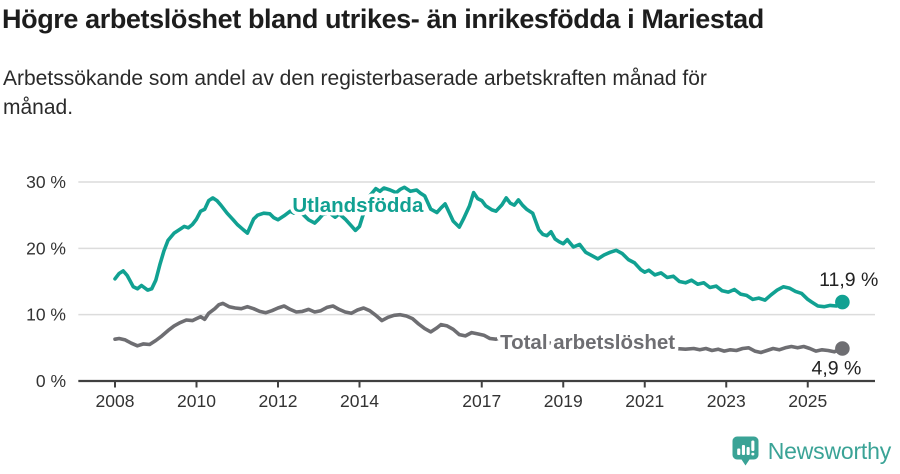 This screenshot has width=900, height=474. Describe the element at coordinates (51, 381) in the screenshot. I see `y-axis-tick-label: 0 %` at that location.